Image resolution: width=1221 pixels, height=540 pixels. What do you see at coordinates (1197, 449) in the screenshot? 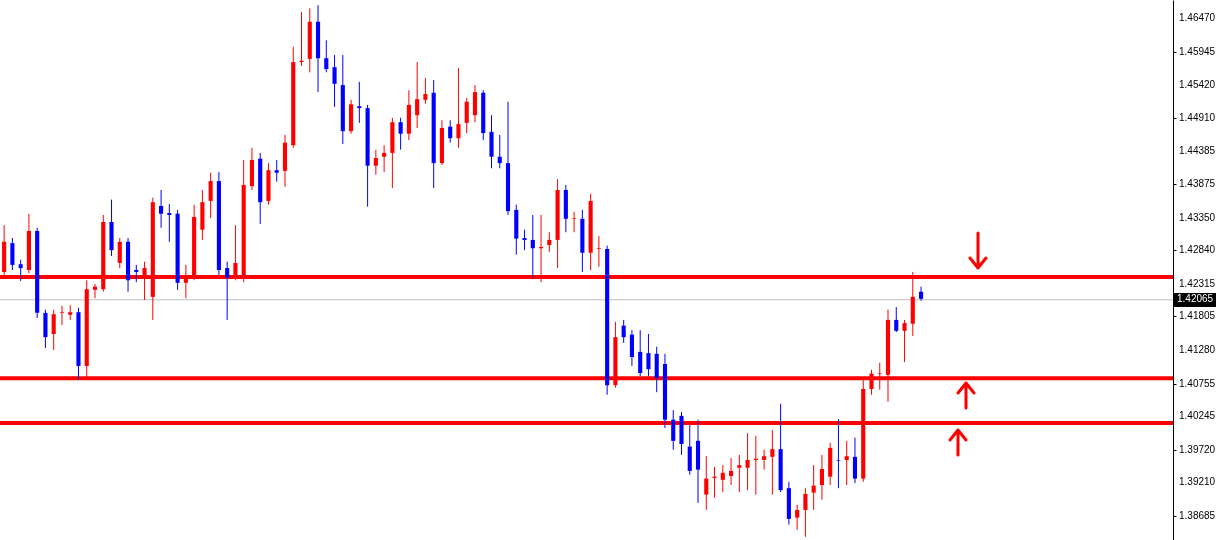
I see `y-tick-label: 1.39720` at bounding box center [1197, 449].